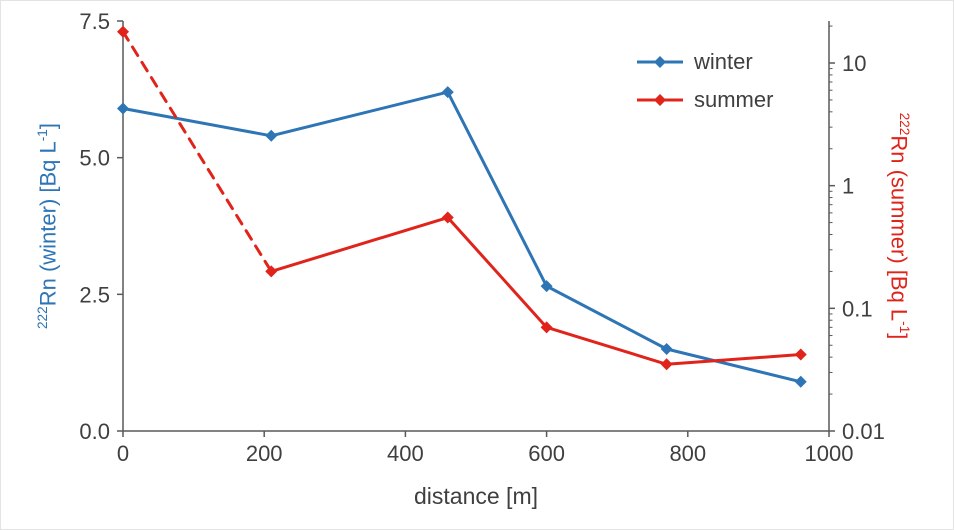 The image size is (954, 530). What do you see at coordinates (863, 431) in the screenshot?
I see `right-tick-label: 0.01` at bounding box center [863, 431].